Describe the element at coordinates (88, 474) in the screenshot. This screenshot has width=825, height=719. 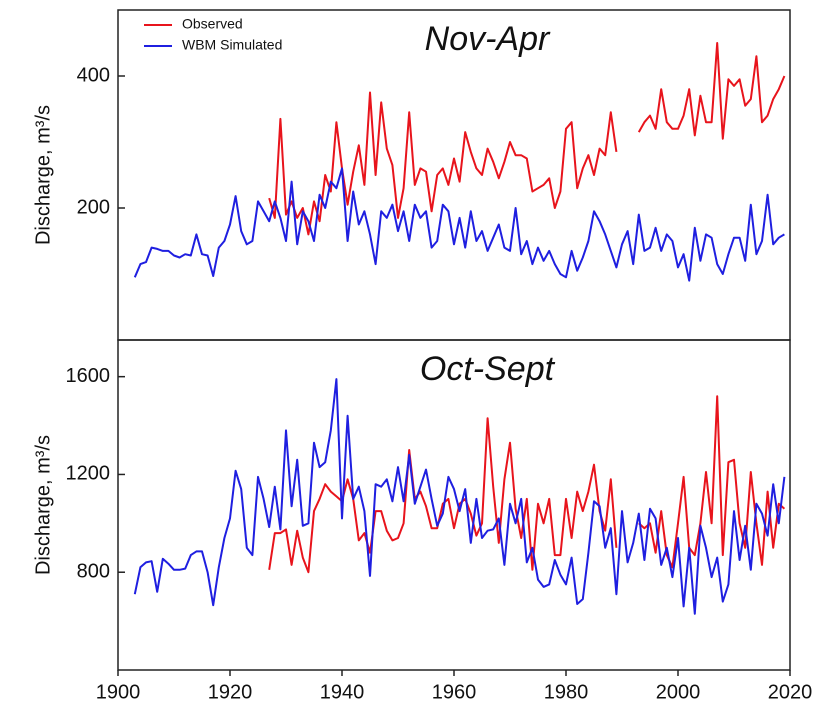
I see `y-tick-label: 1200` at that location.